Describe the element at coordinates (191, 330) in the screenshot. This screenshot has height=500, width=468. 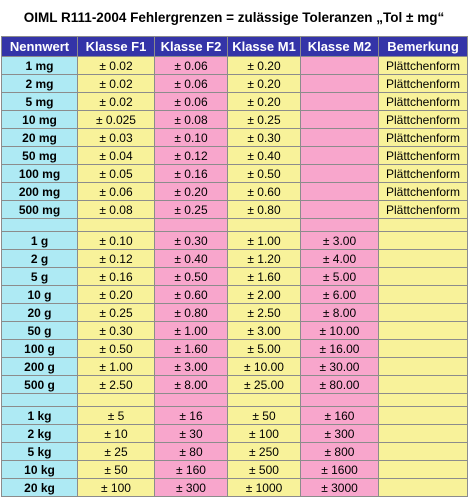
I see `f2-cell: ± 1.00` at that location.